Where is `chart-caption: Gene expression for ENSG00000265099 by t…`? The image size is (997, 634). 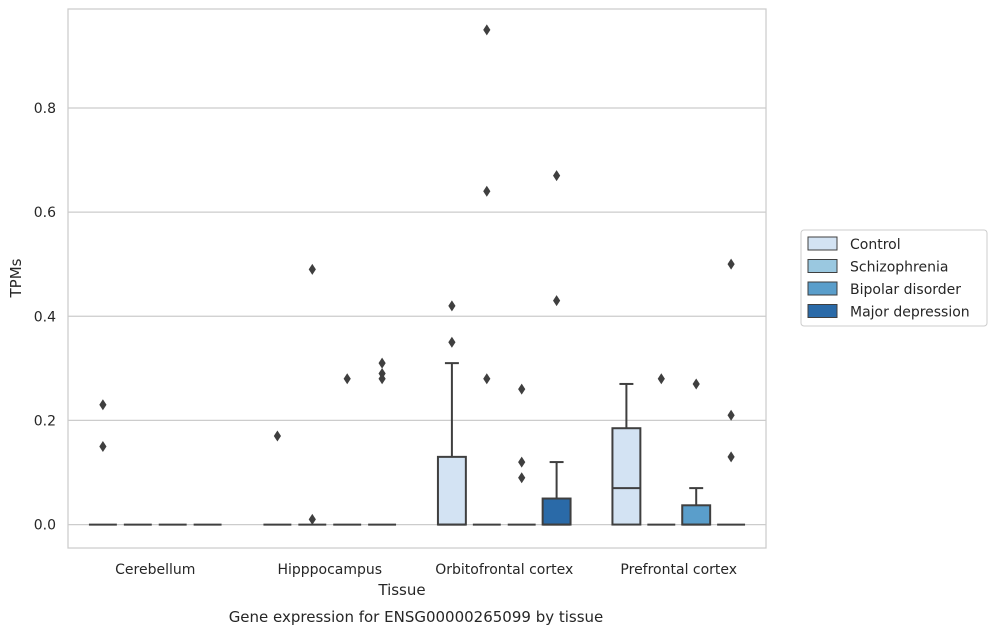
chart-caption: Gene expression for ENSG00000265099 by t… is located at coordinates (416, 617).